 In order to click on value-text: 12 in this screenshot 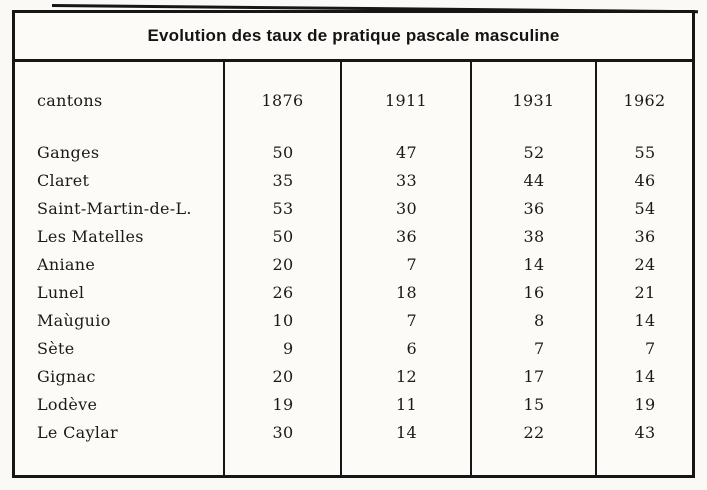, I will do `click(406, 376)`.